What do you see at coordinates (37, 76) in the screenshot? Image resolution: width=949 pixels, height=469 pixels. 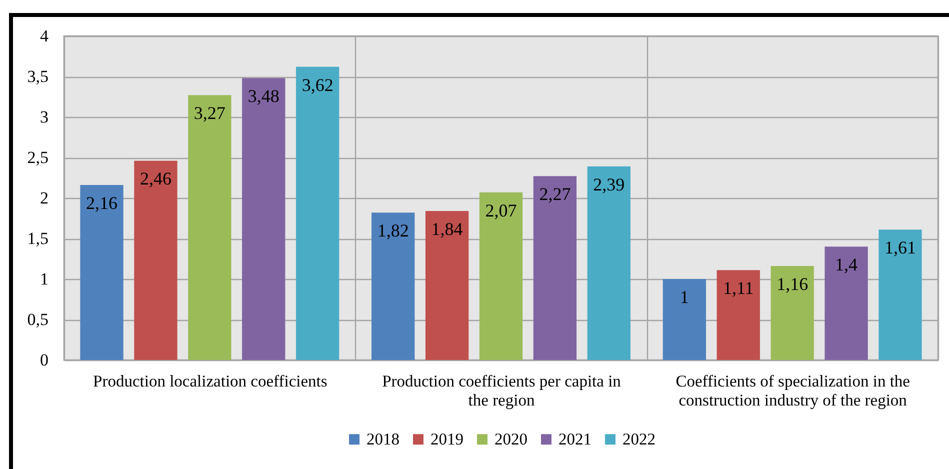 I see `y-tick-label: 3,5` at bounding box center [37, 76].